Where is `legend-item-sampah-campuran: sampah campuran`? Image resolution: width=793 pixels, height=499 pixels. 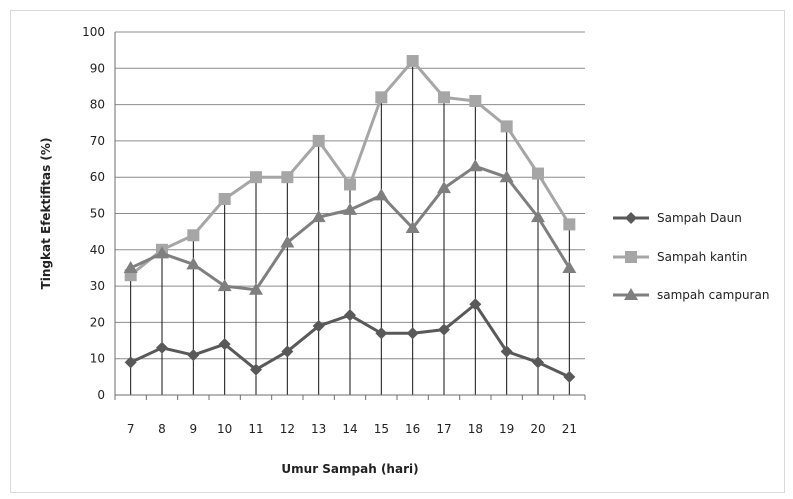
legend-item-sampah-campuran: sampah campuran is located at coordinates (691, 295).